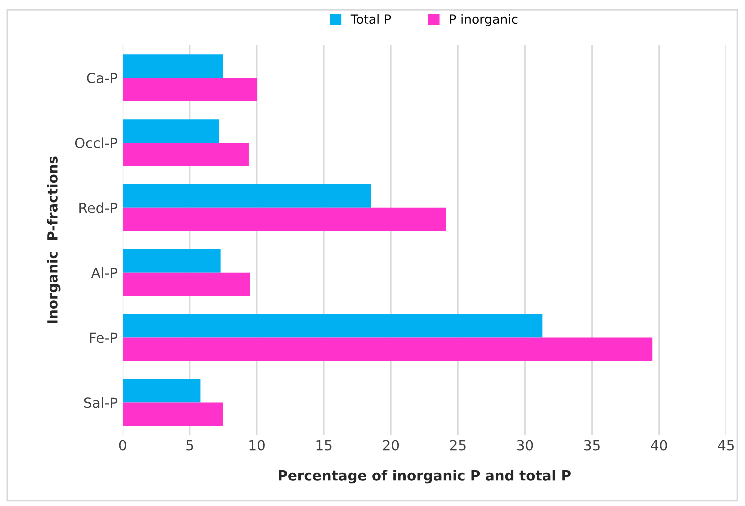 This screenshot has height=506, width=745. What do you see at coordinates (458, 445) in the screenshot?
I see `x-tick-label: 25` at bounding box center [458, 445].